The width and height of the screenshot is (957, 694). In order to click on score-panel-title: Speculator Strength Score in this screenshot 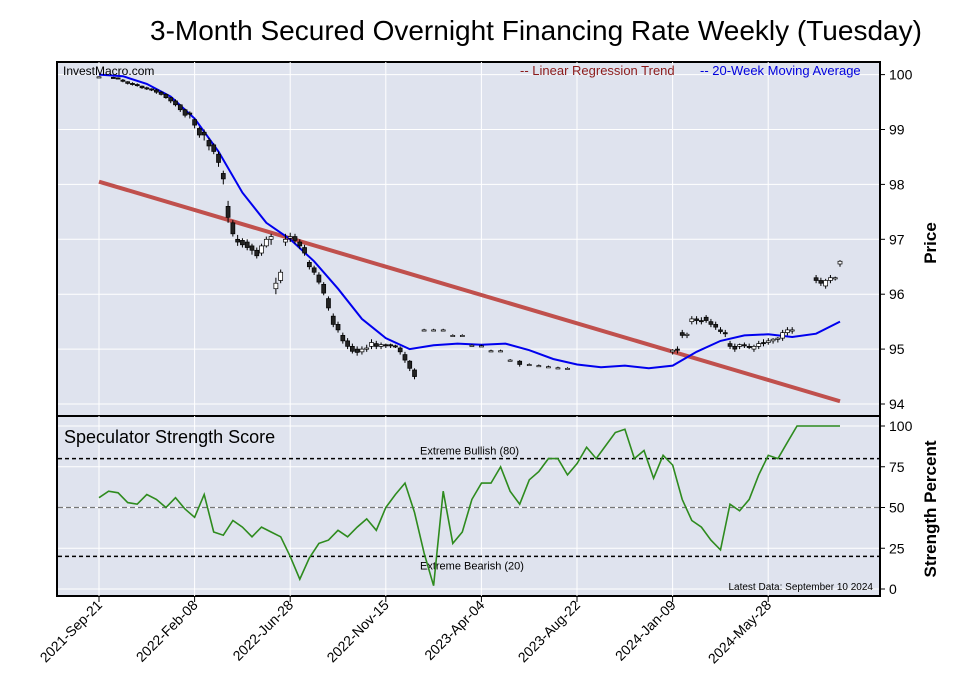, I will do `click(169, 437)`.